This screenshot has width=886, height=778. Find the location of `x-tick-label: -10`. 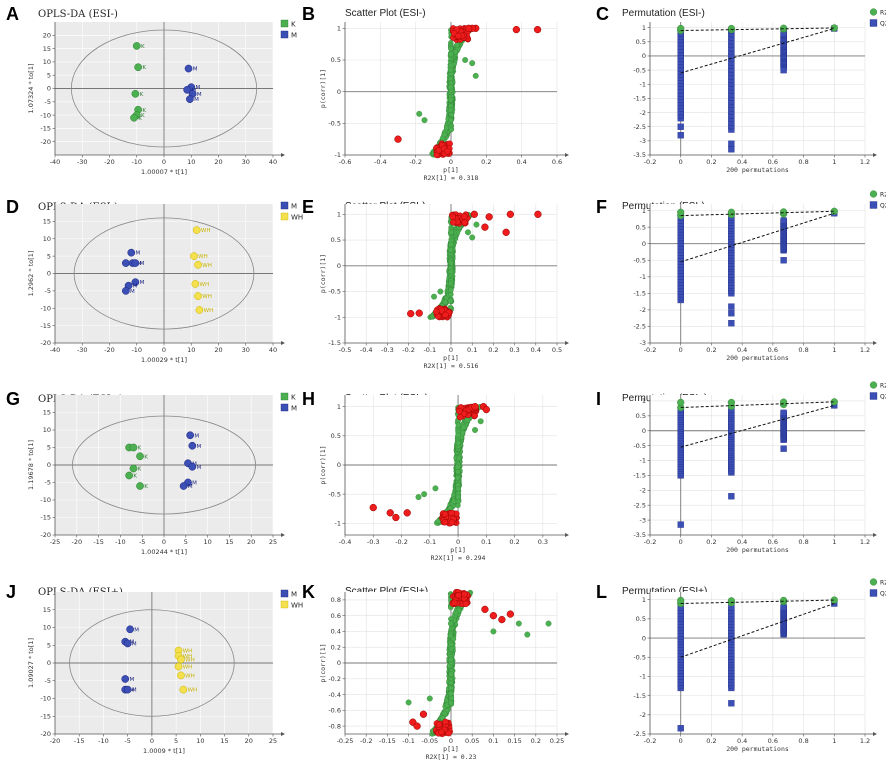

x-tick-label: -10 is located at coordinates (136, 350).